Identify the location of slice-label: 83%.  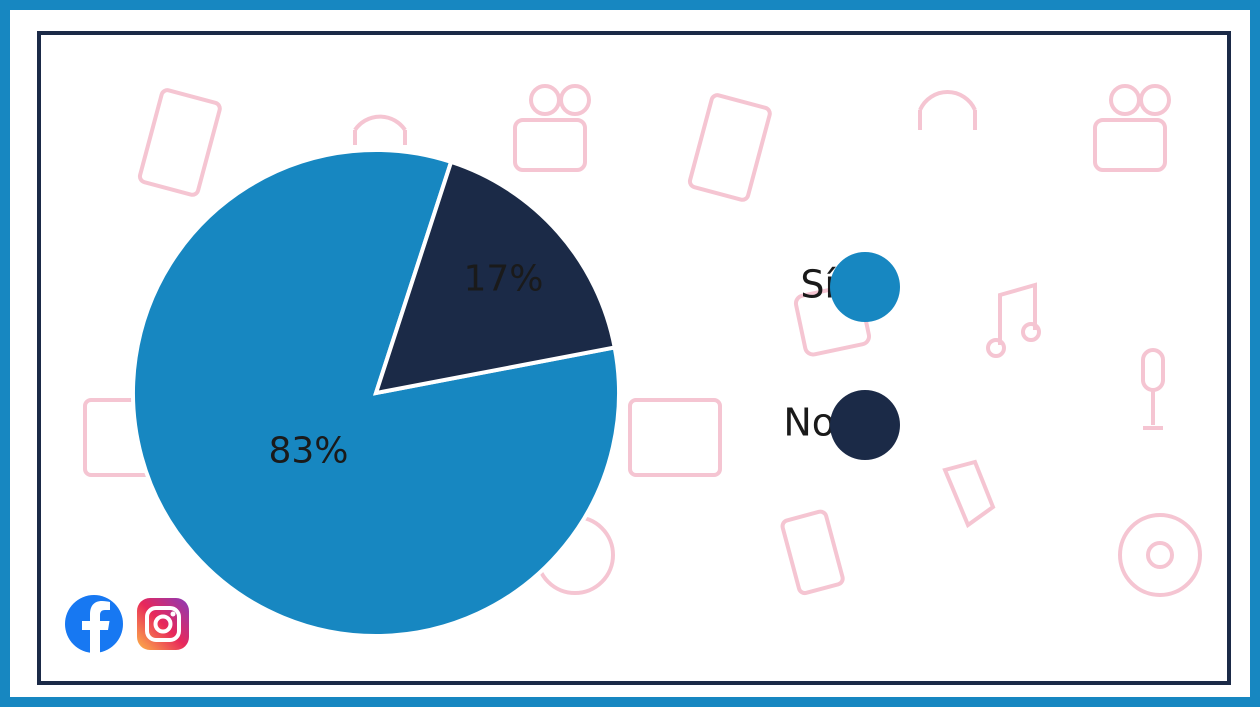
(308, 451).